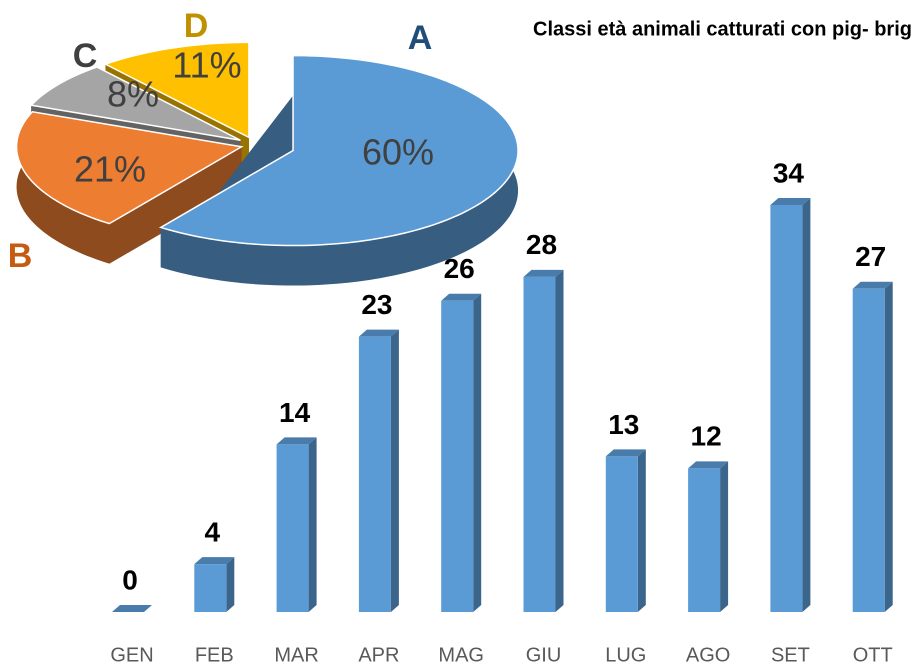 The image size is (920, 666). I want to click on data-label: 23, so click(376, 304).